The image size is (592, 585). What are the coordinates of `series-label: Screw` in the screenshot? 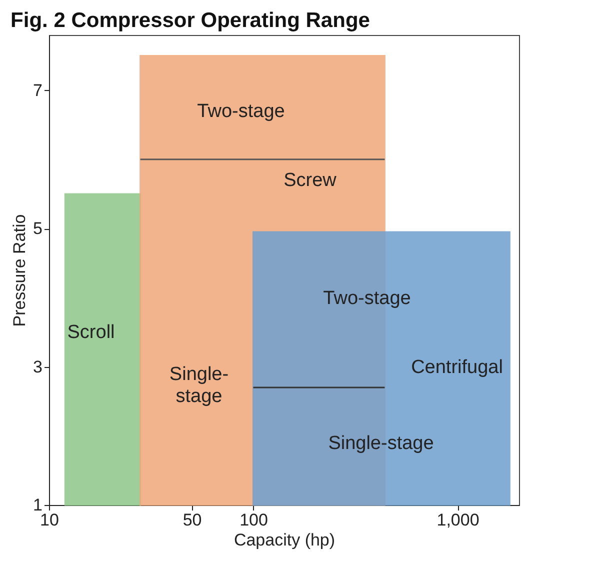 It's located at (310, 180).